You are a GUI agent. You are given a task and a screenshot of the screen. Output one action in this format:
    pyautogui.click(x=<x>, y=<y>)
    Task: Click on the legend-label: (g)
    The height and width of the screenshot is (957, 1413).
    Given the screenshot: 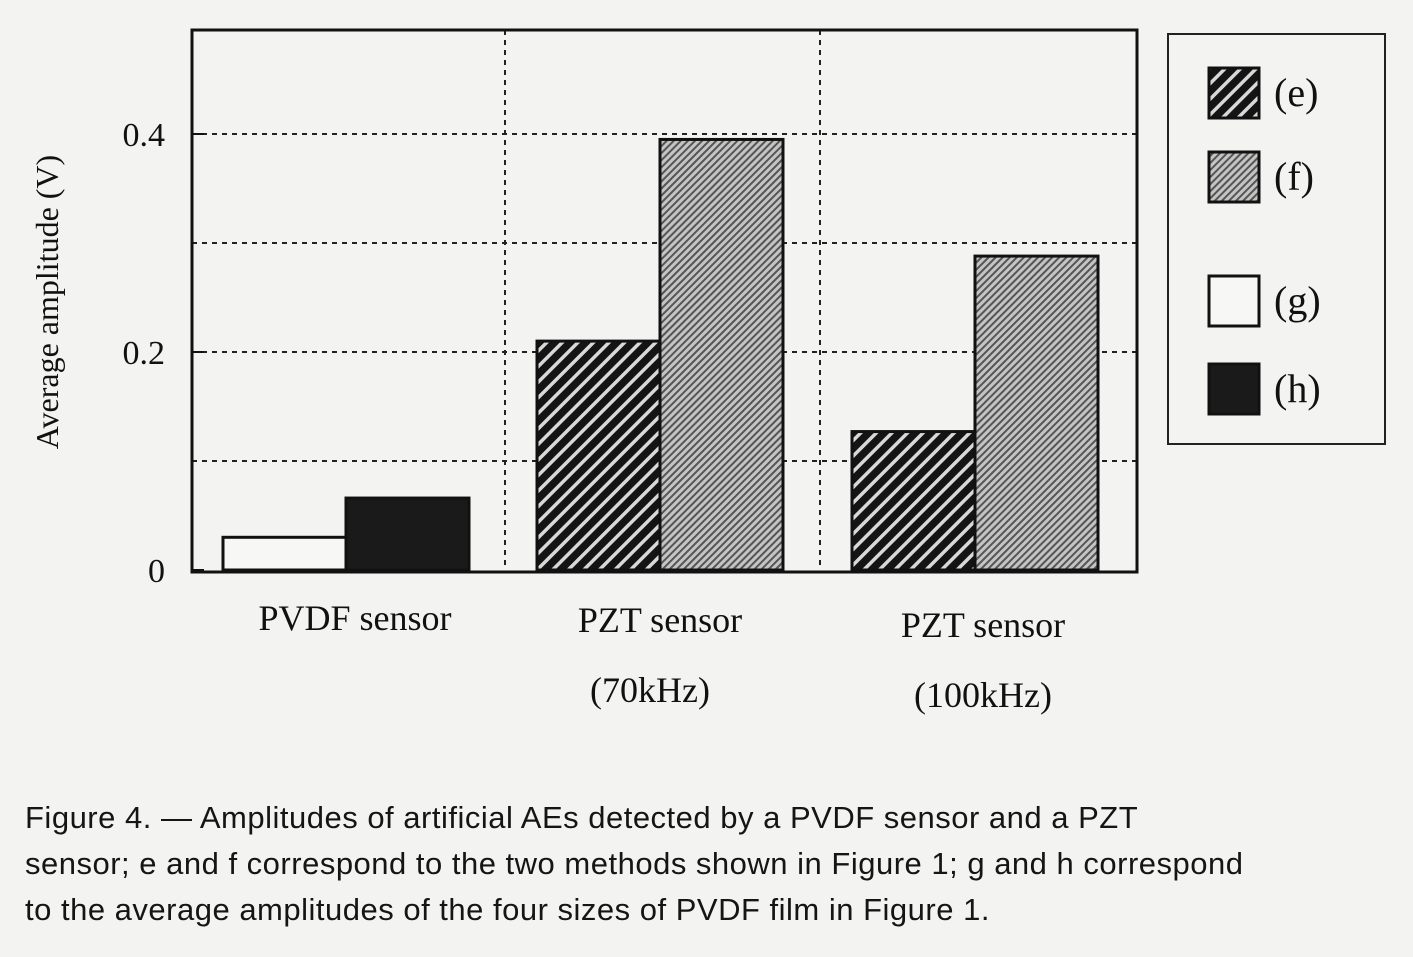 What is the action you would take?
    pyautogui.click(x=1297, y=300)
    